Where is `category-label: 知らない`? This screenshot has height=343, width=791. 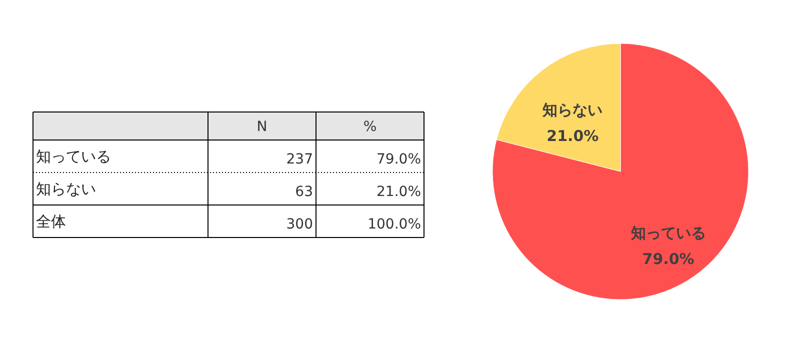
category-label: 知らない is located at coordinates (66, 189).